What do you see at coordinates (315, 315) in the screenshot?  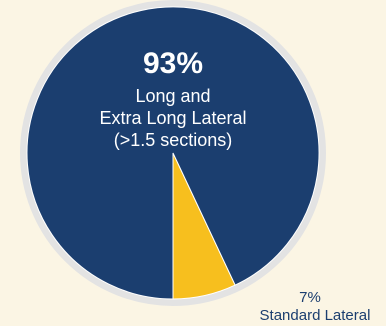 I see `slice-standard-lateral-label: Standard Lateral` at bounding box center [315, 315].